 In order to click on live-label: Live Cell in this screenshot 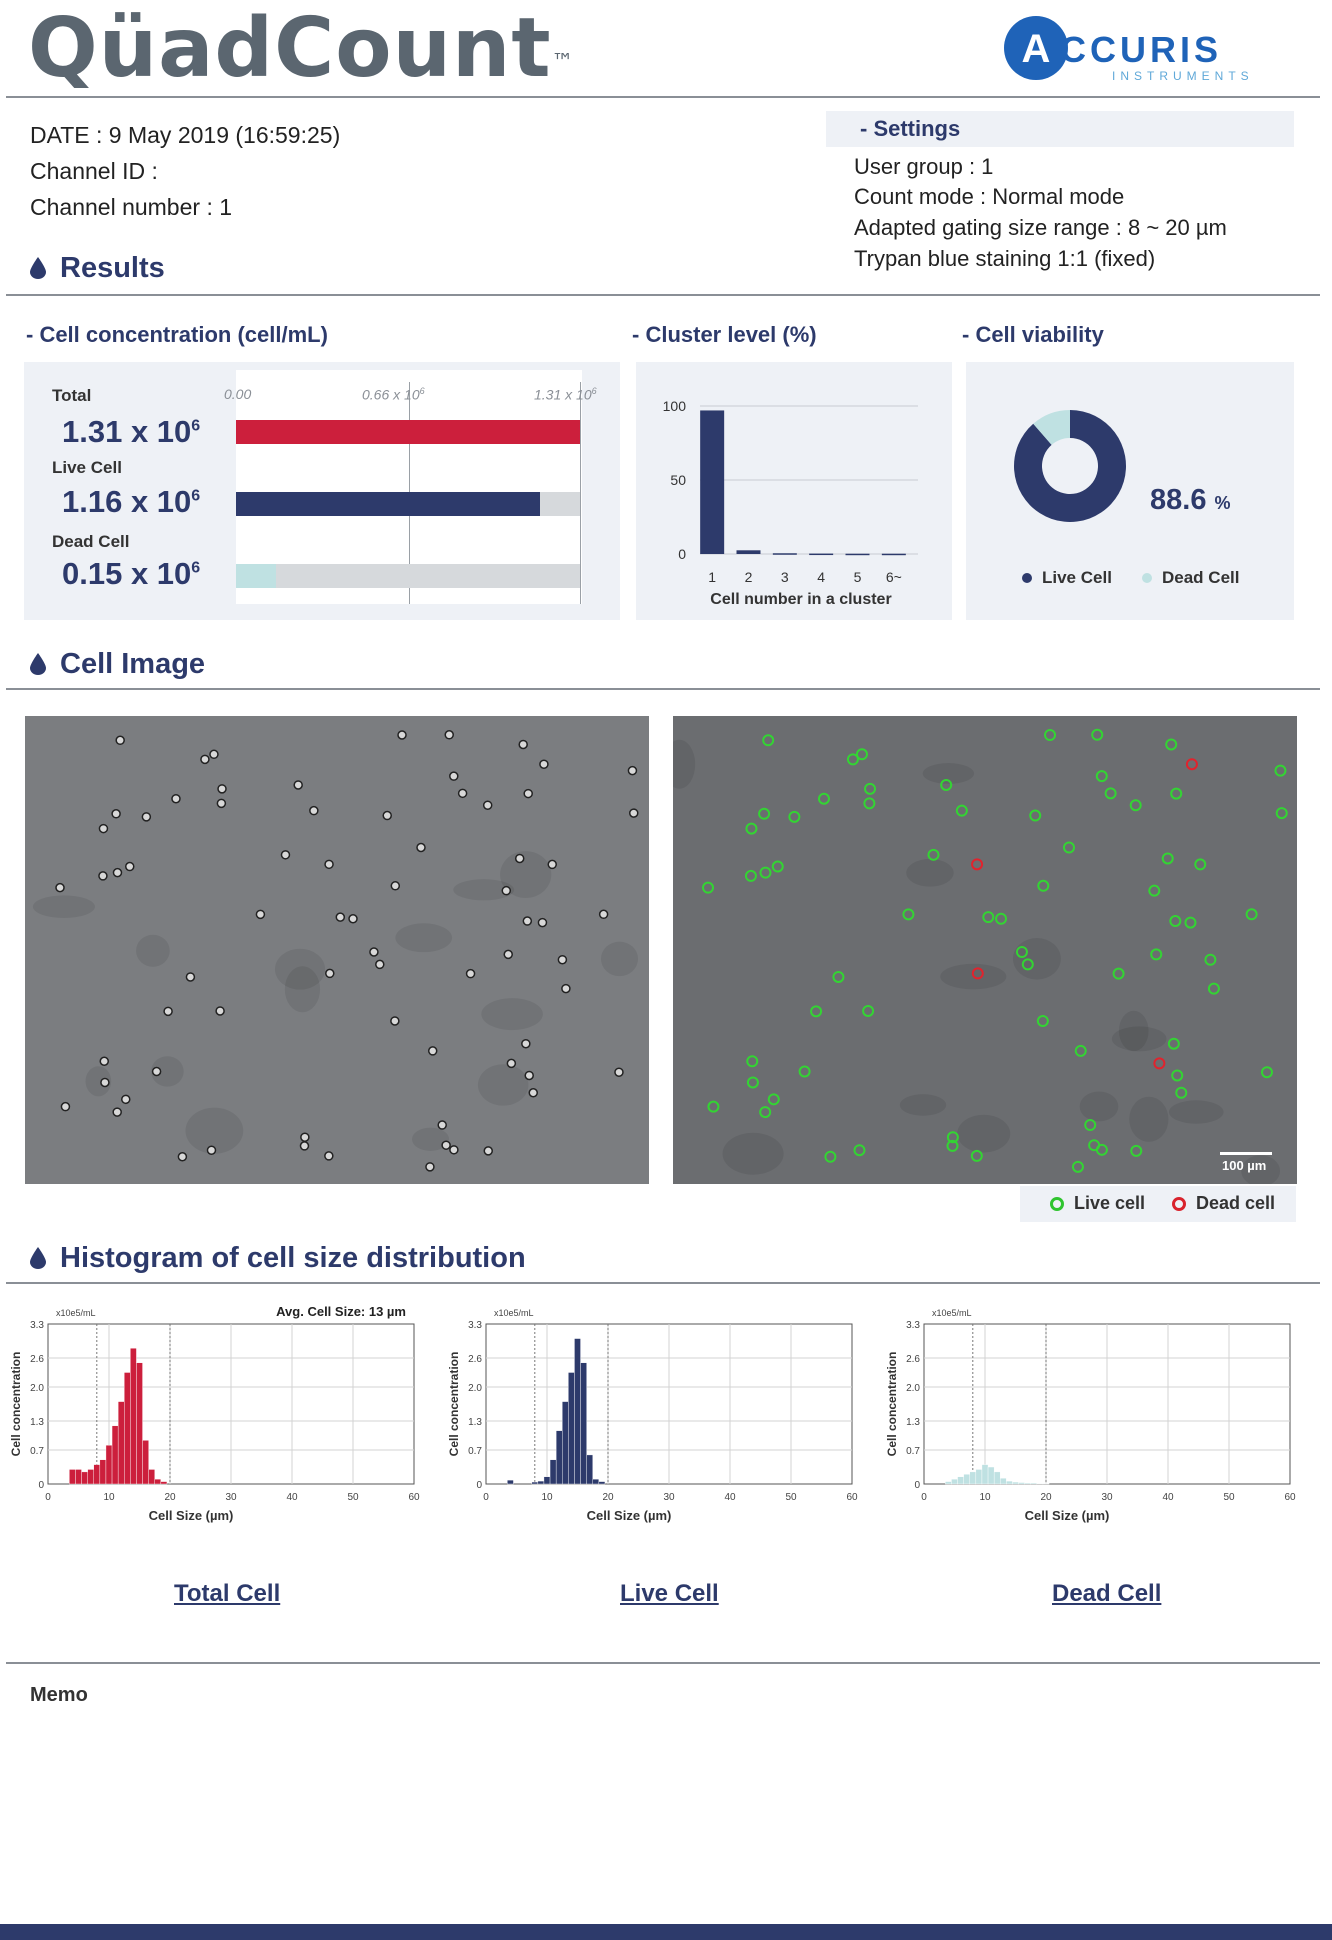, I will do `click(87, 467)`.